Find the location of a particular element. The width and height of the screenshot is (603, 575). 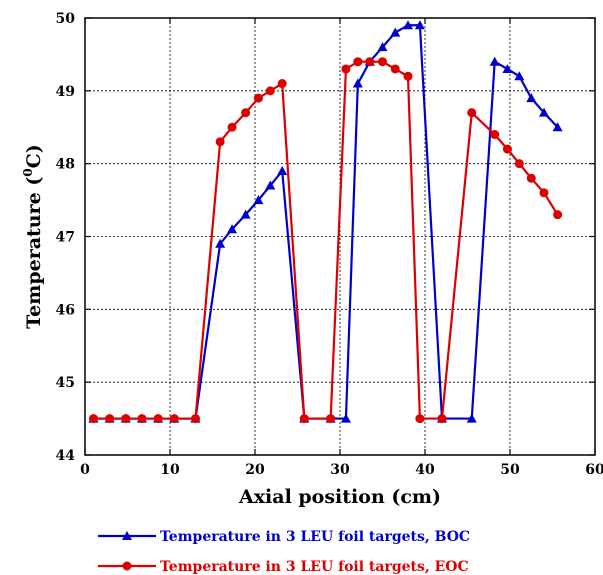

y-tick-label: 48 is located at coordinates (65, 165).